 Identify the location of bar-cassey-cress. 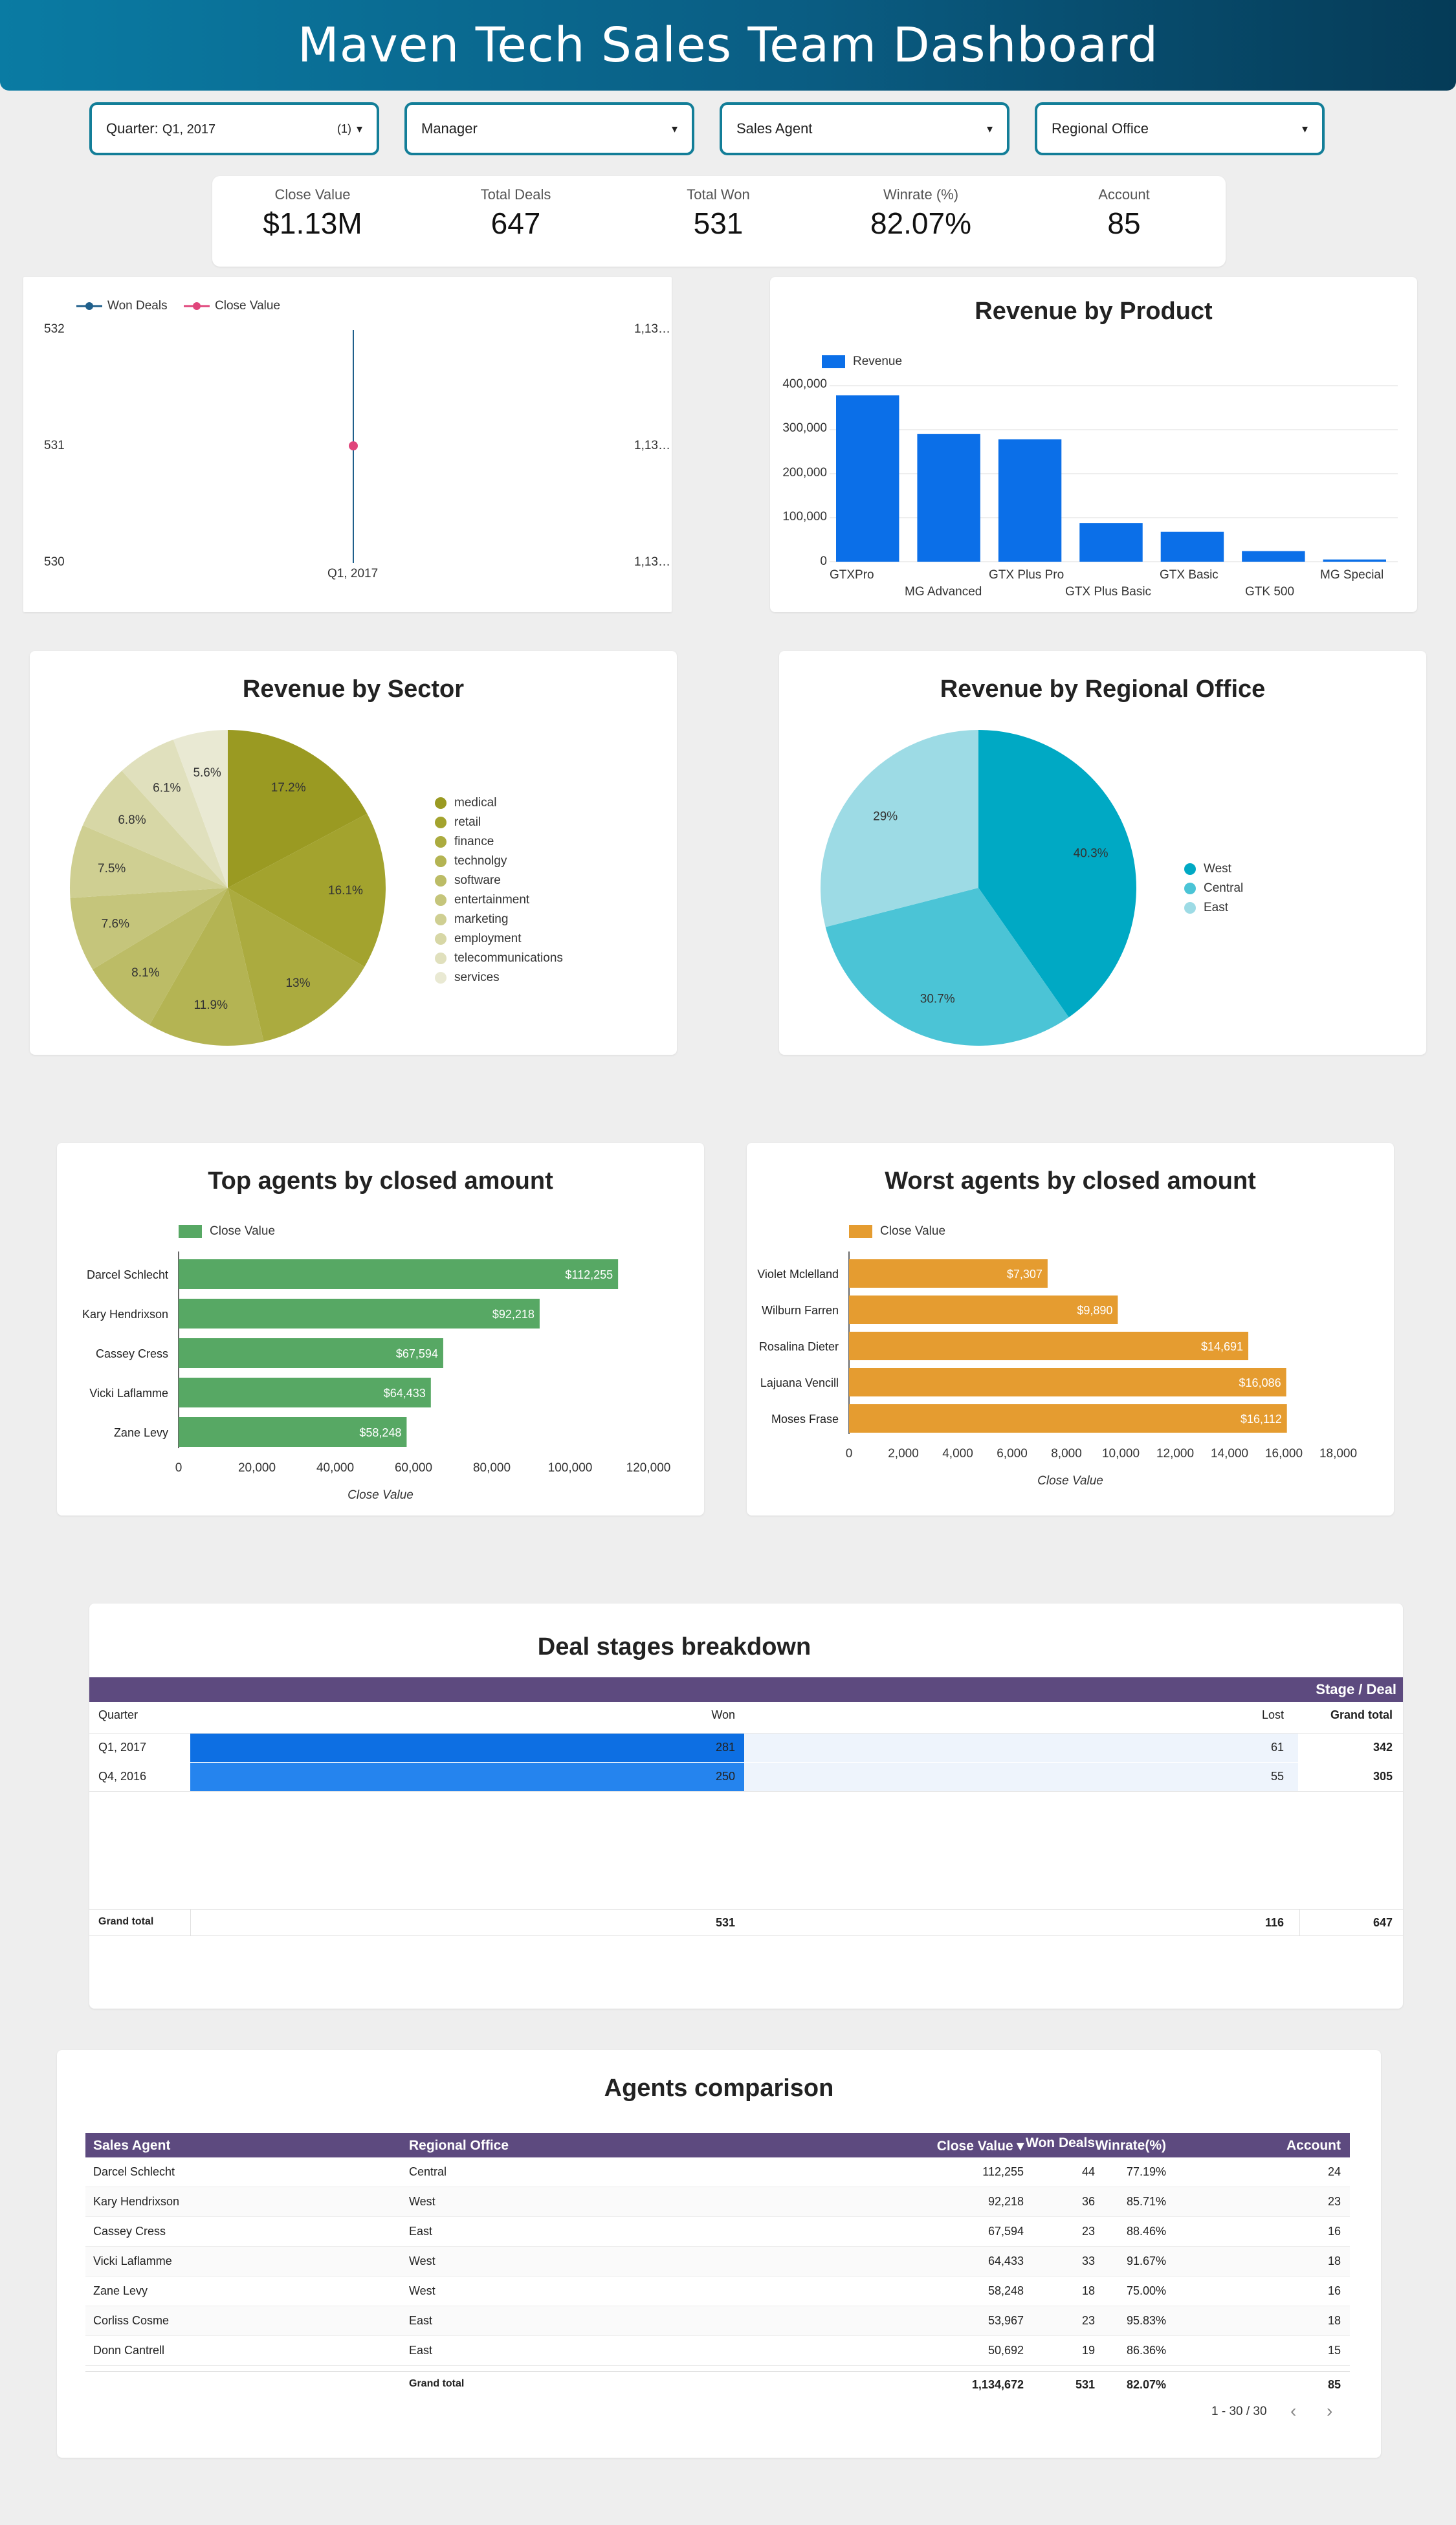
(311, 1353).